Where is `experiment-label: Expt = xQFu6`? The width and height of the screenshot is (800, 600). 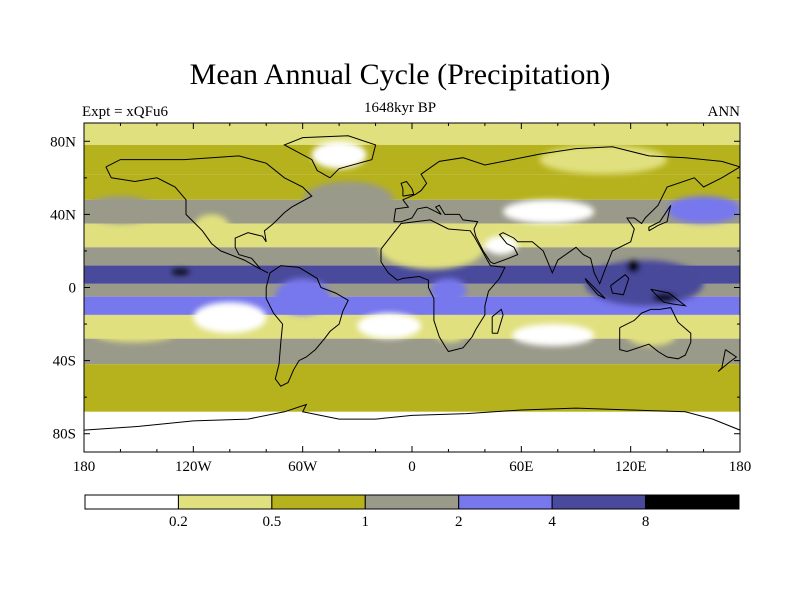 experiment-label: Expt = xQFu6 is located at coordinates (125, 112).